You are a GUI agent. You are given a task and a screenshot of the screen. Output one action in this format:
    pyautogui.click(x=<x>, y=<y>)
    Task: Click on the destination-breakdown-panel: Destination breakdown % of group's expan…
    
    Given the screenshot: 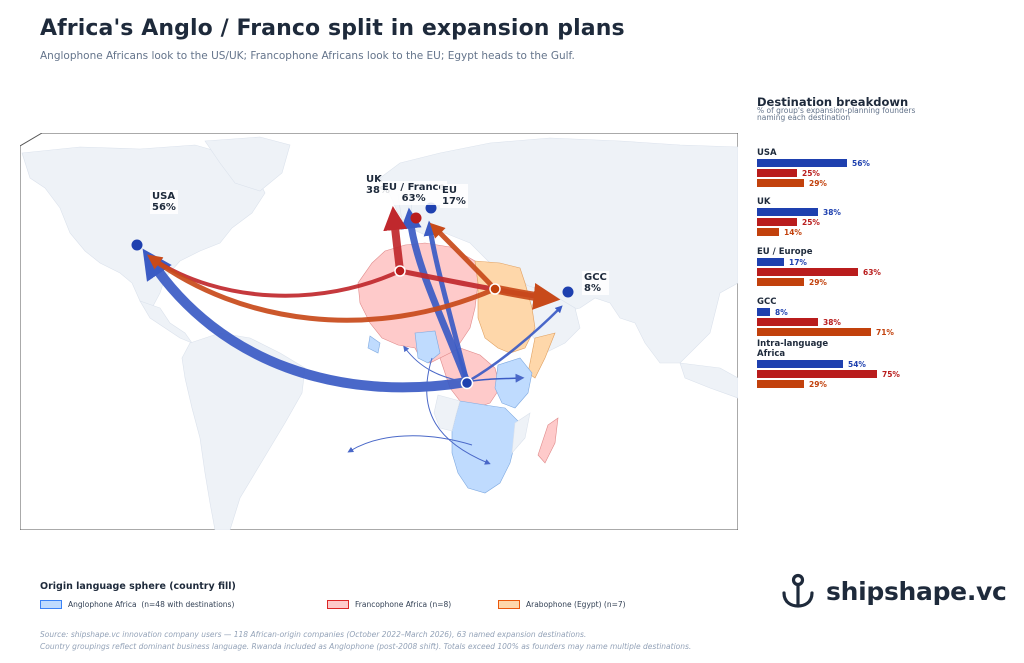 What is the action you would take?
    pyautogui.click(x=857, y=242)
    